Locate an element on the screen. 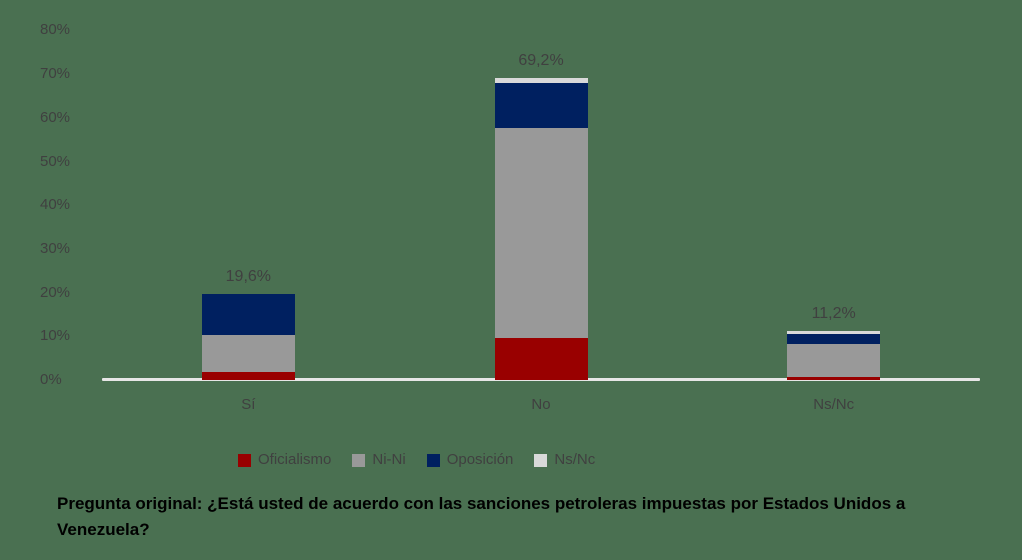 Image resolution: width=1022 pixels, height=560 pixels. legend-label: Oficialismo is located at coordinates (295, 459).